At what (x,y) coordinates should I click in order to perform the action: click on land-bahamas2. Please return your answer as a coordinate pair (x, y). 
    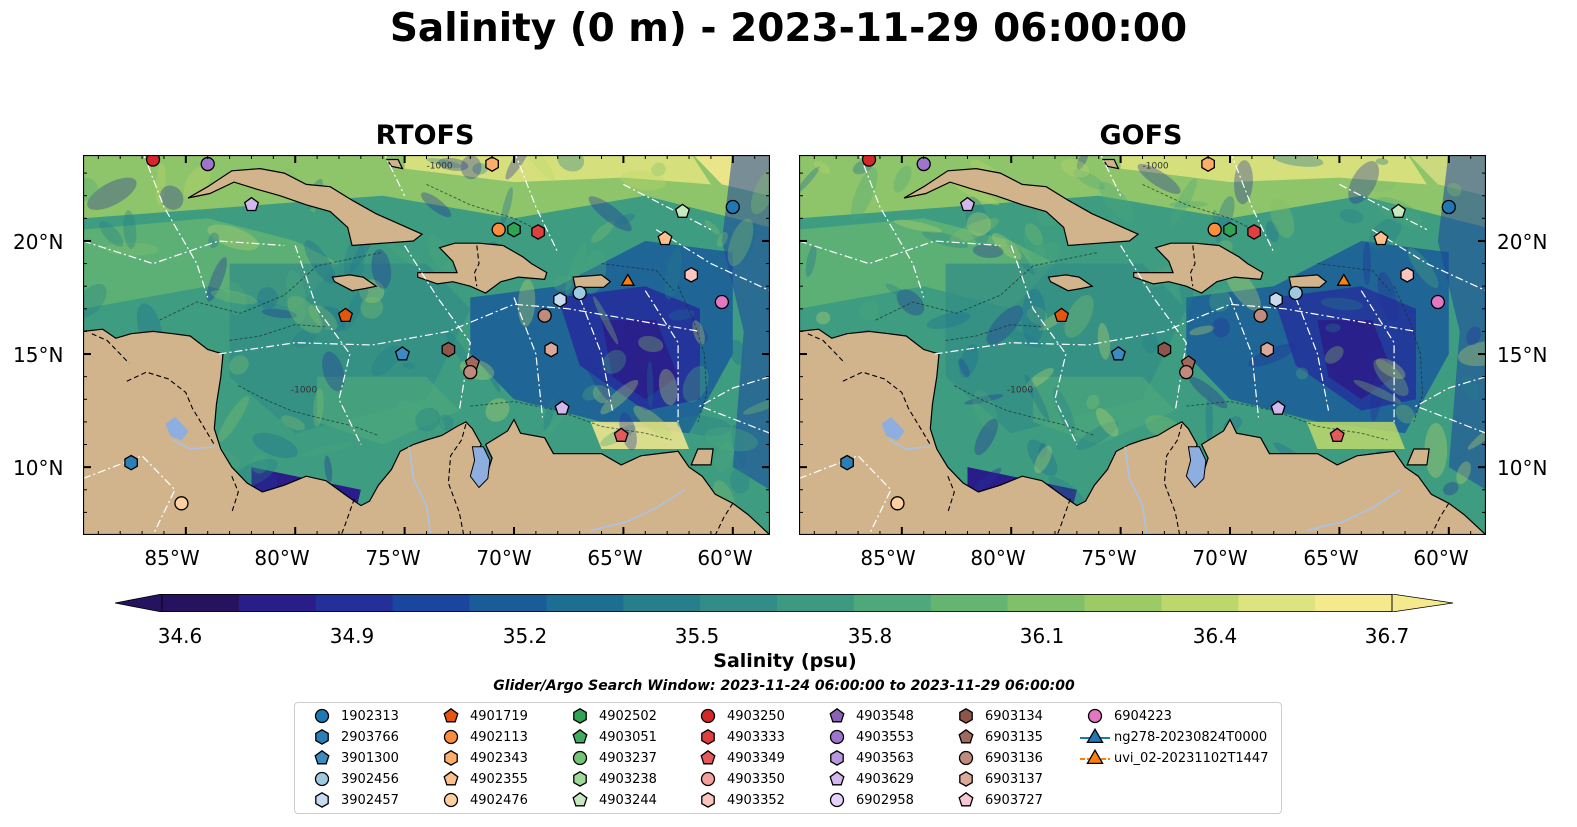
    Looking at the image, I should click on (394, 164).